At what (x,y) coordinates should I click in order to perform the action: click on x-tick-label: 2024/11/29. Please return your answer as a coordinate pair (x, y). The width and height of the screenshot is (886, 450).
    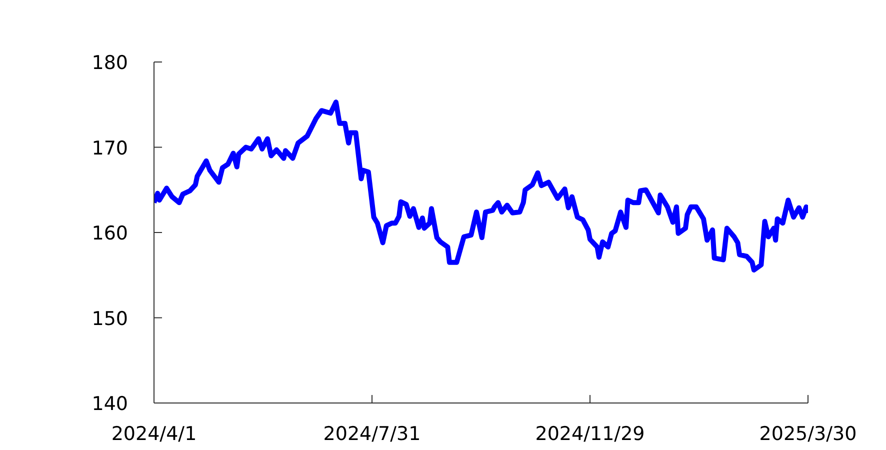
    Looking at the image, I should click on (590, 434).